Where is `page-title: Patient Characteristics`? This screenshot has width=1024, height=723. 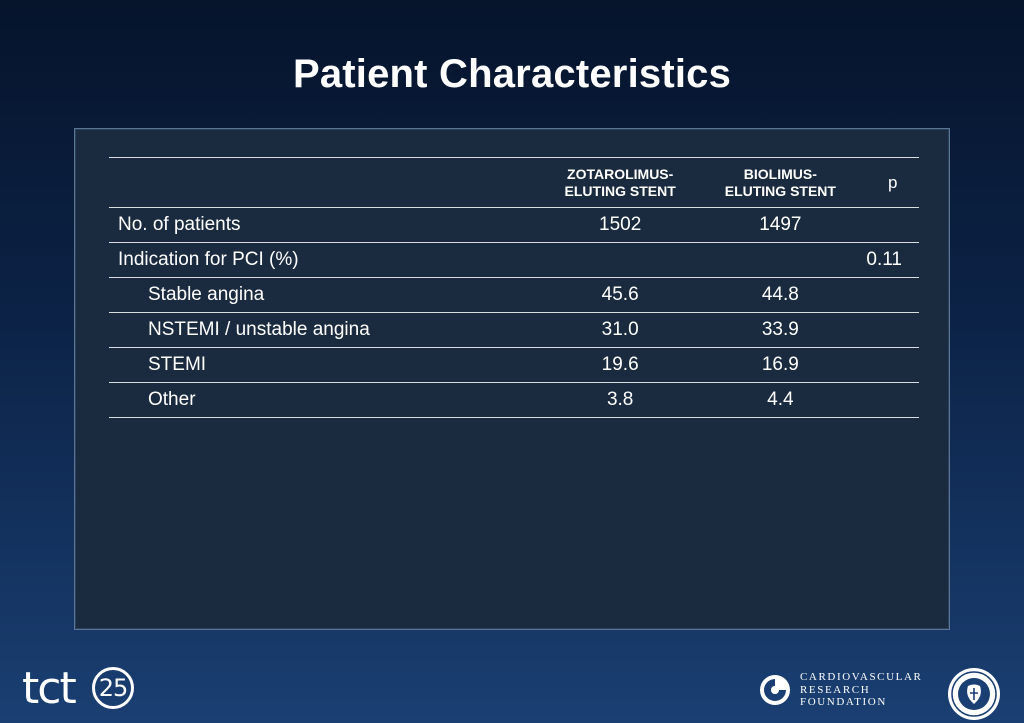 page-title: Patient Characteristics is located at coordinates (512, 74).